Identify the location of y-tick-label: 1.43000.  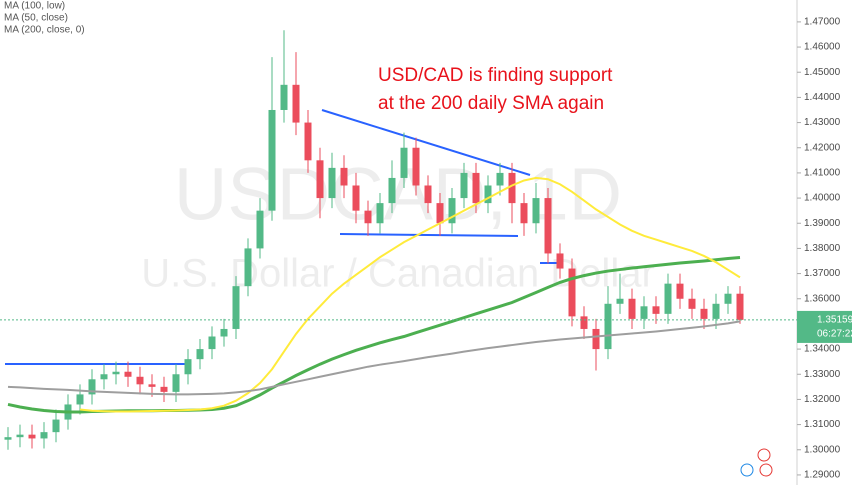
(822, 122).